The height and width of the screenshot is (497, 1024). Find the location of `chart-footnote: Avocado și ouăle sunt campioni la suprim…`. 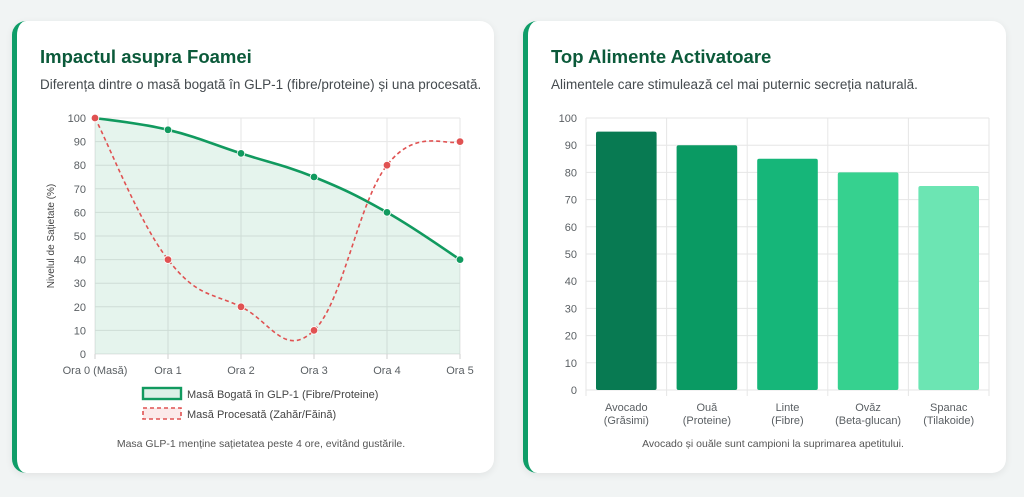

chart-footnote: Avocado și ouăle sunt campioni la suprim… is located at coordinates (773, 444).